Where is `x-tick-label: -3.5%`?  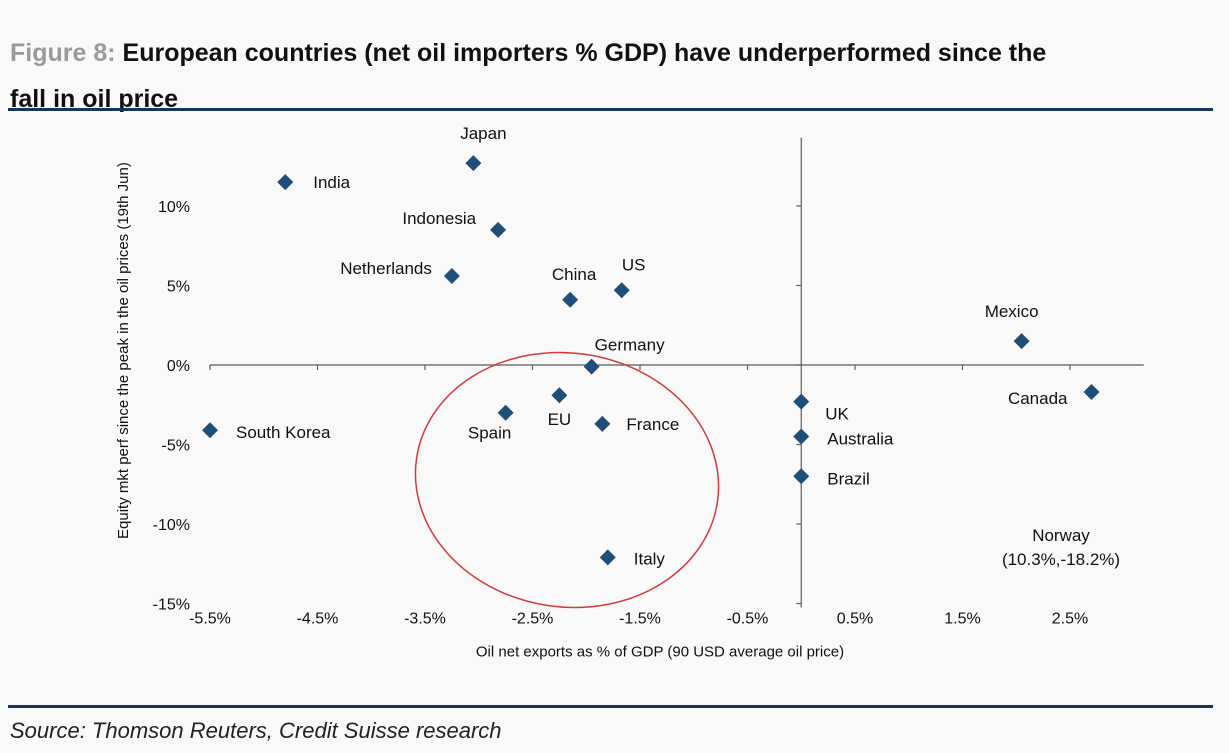
x-tick-label: -3.5% is located at coordinates (425, 619).